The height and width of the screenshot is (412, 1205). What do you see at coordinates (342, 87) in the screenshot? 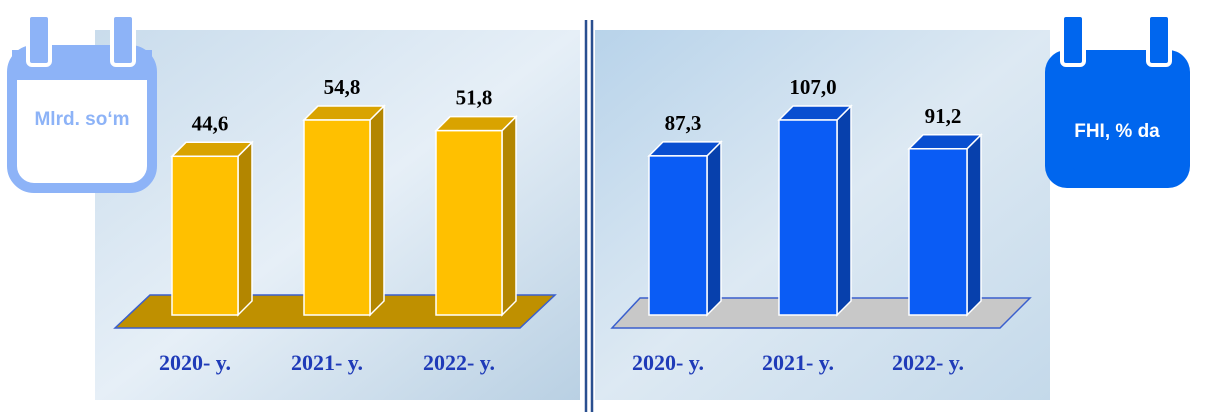
I see `value-label: 54,8` at bounding box center [342, 87].